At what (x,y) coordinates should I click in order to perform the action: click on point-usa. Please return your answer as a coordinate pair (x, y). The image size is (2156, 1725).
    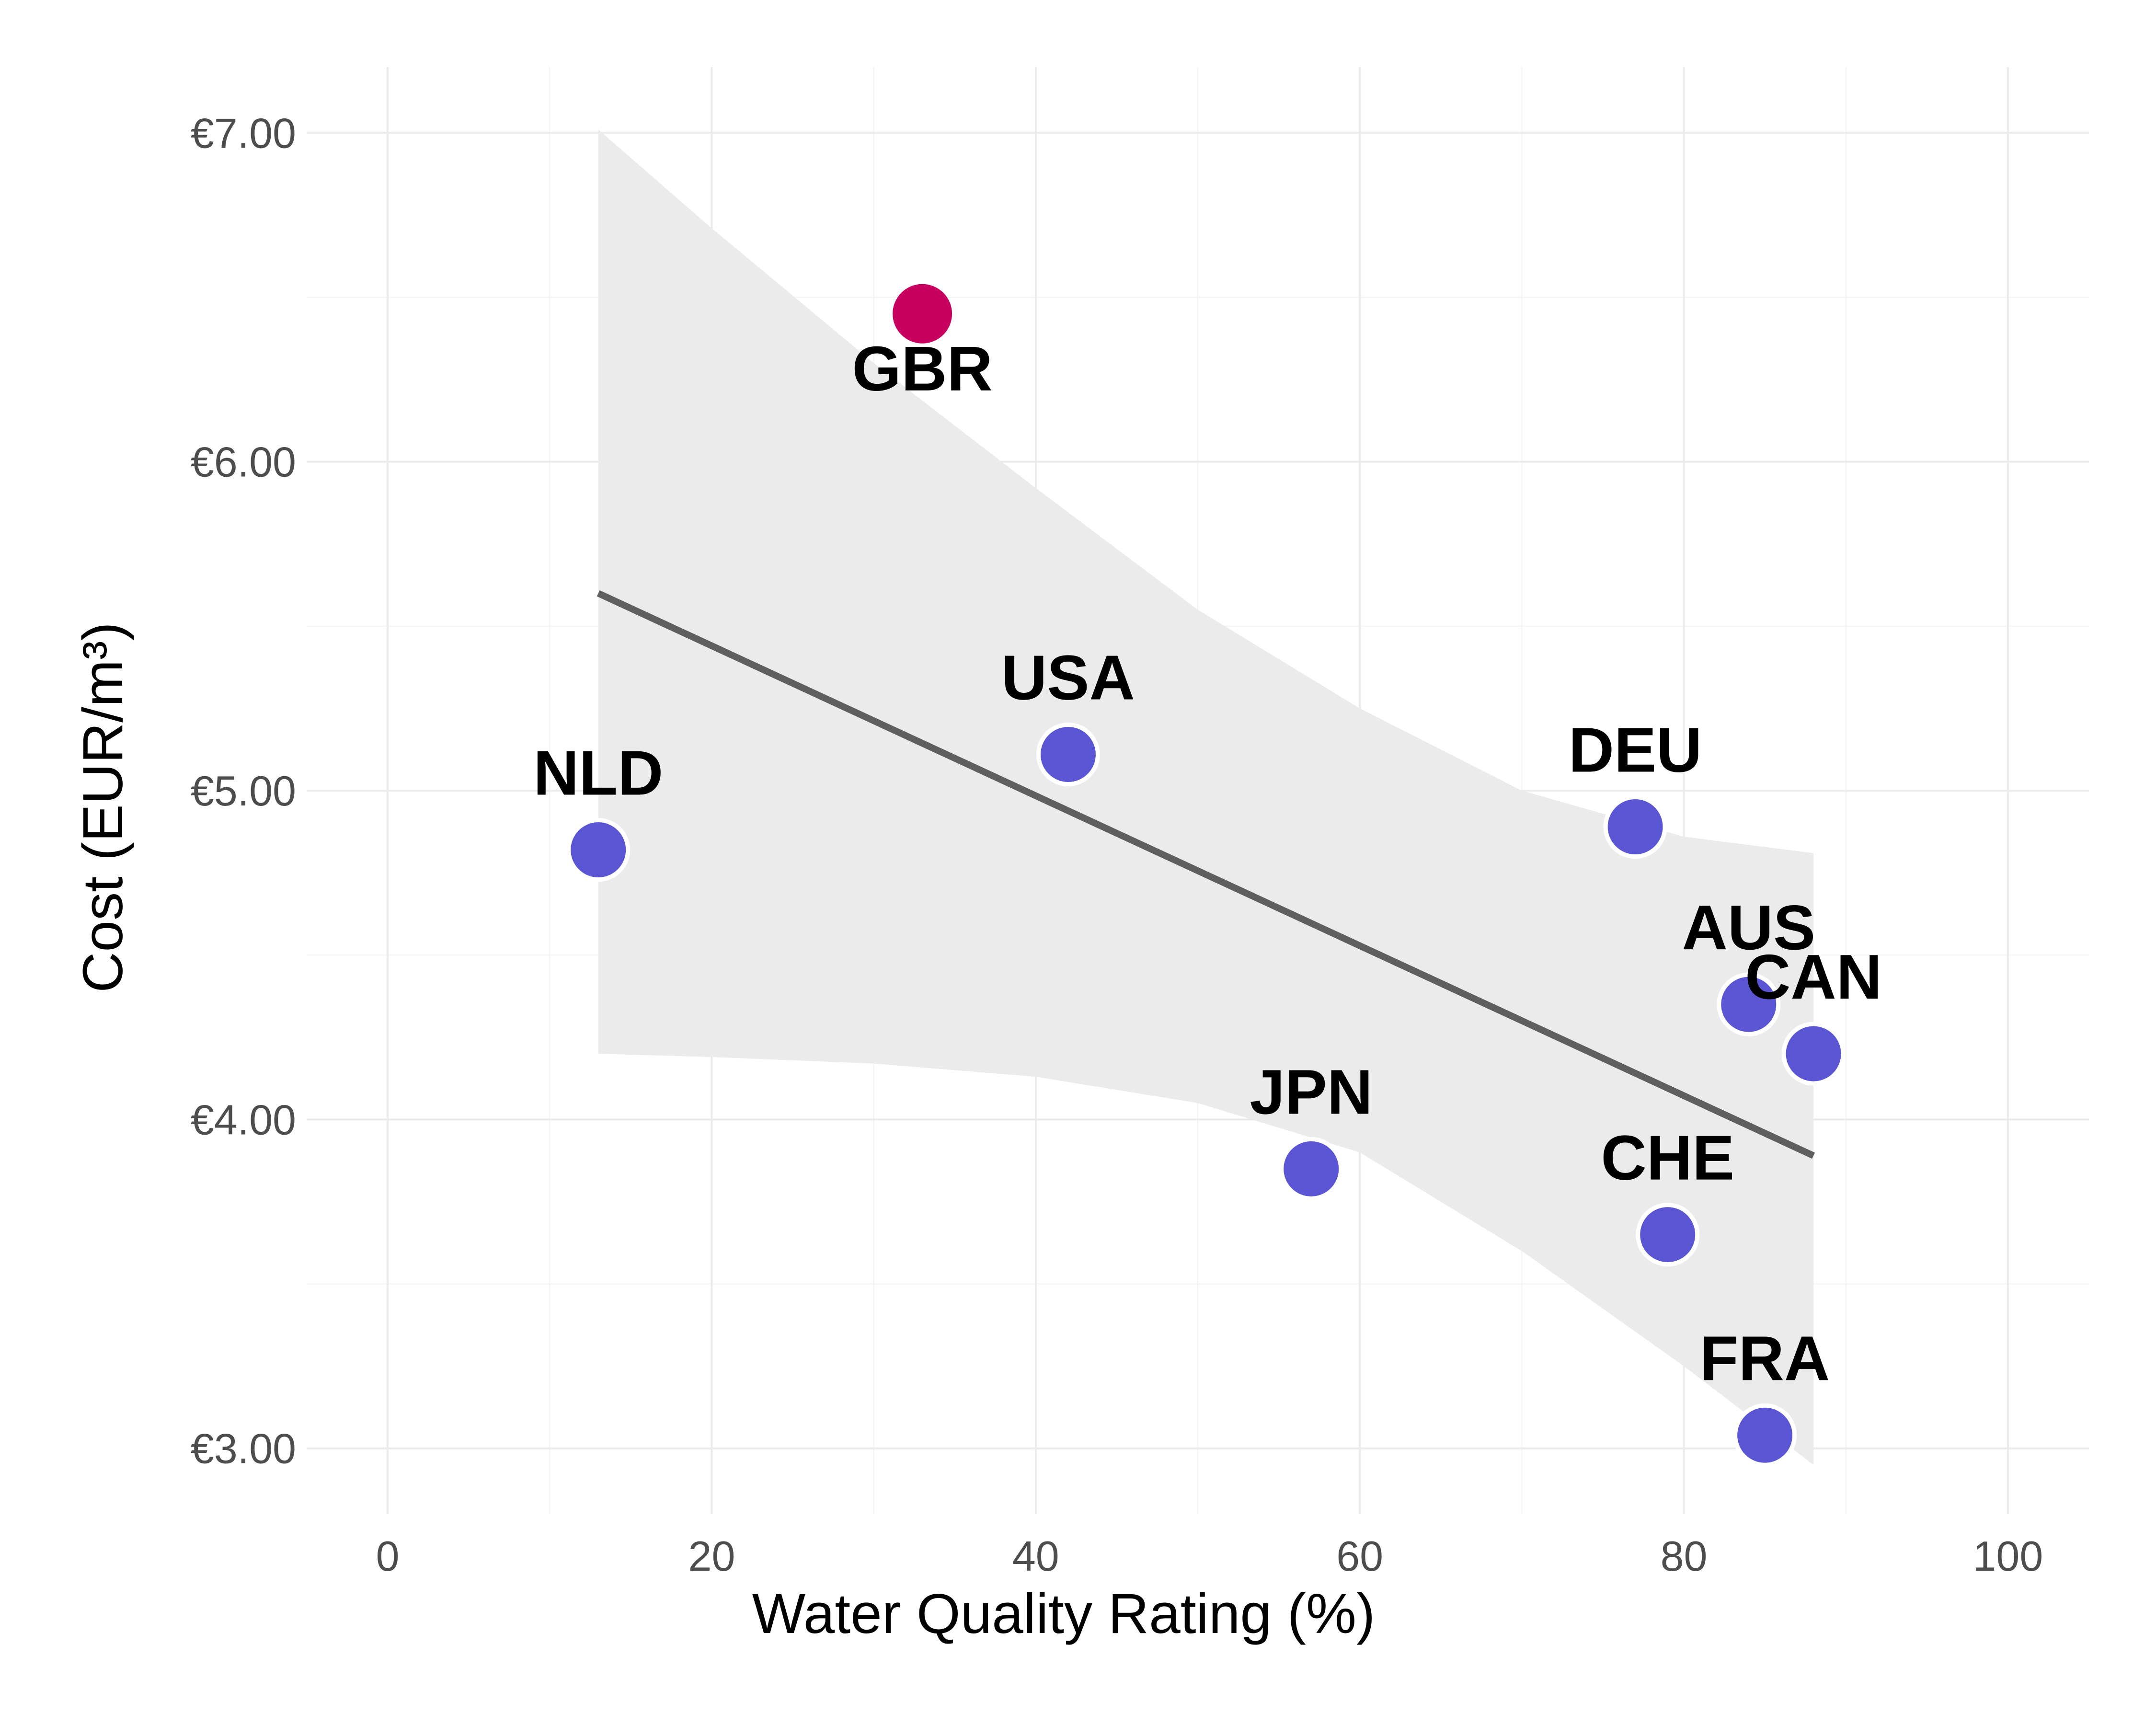
    Looking at the image, I should click on (1068, 754).